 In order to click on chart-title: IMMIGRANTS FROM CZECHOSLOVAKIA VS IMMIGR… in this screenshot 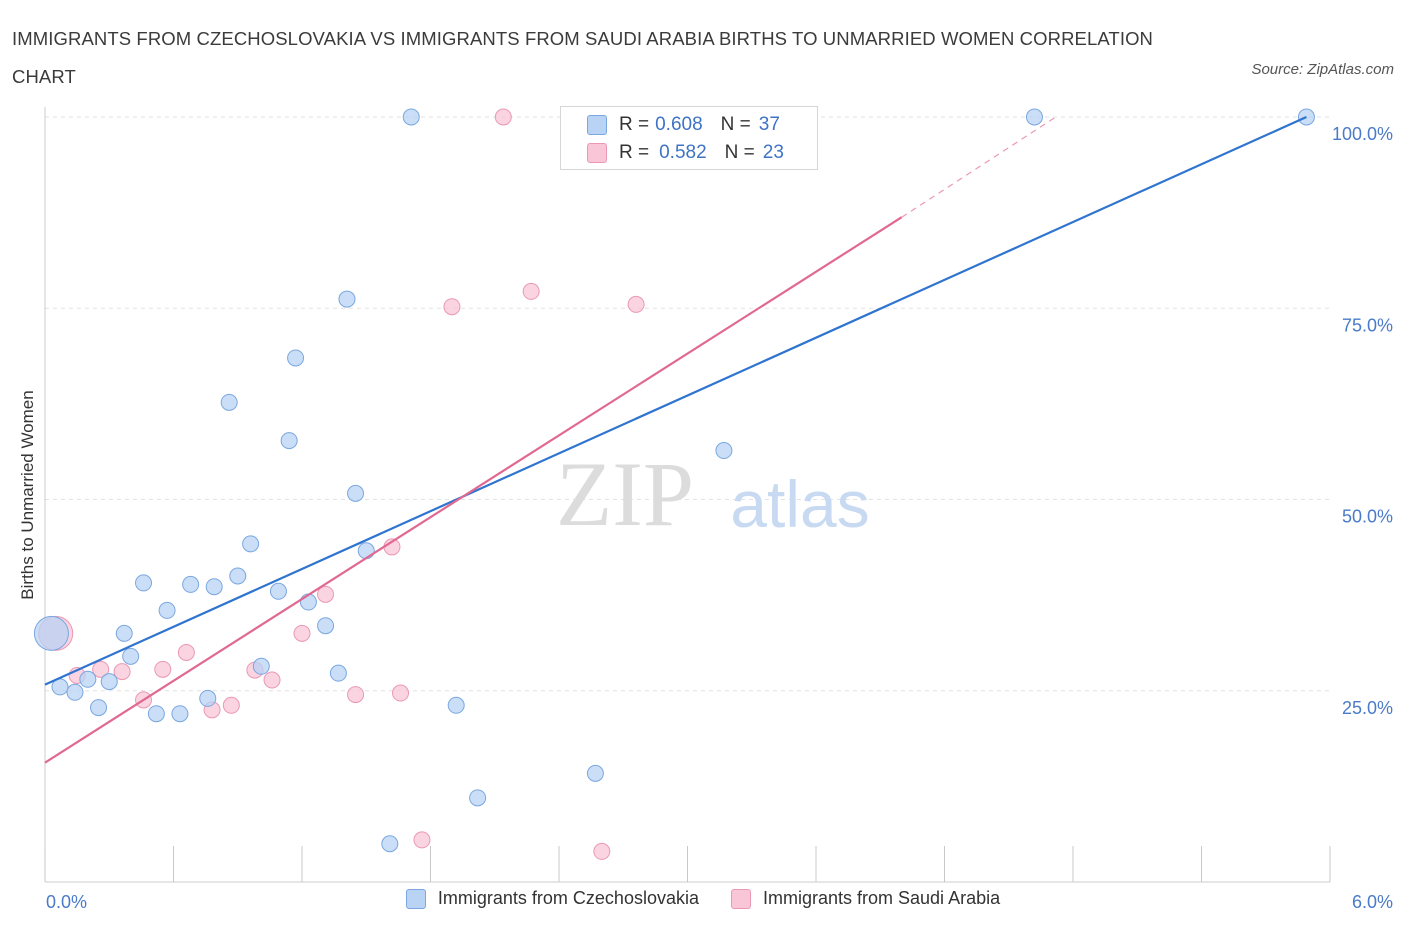, I will do `click(583, 57)`.